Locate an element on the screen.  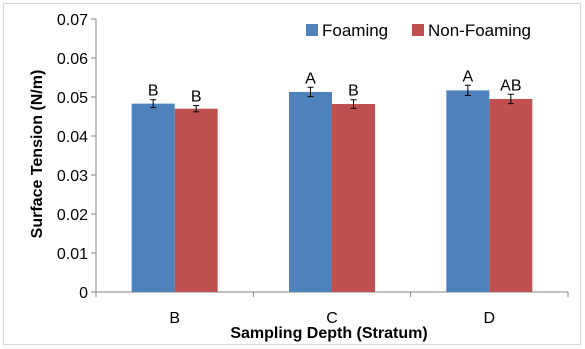
legend: Foaming Non-Foaming is located at coordinates (418, 30).